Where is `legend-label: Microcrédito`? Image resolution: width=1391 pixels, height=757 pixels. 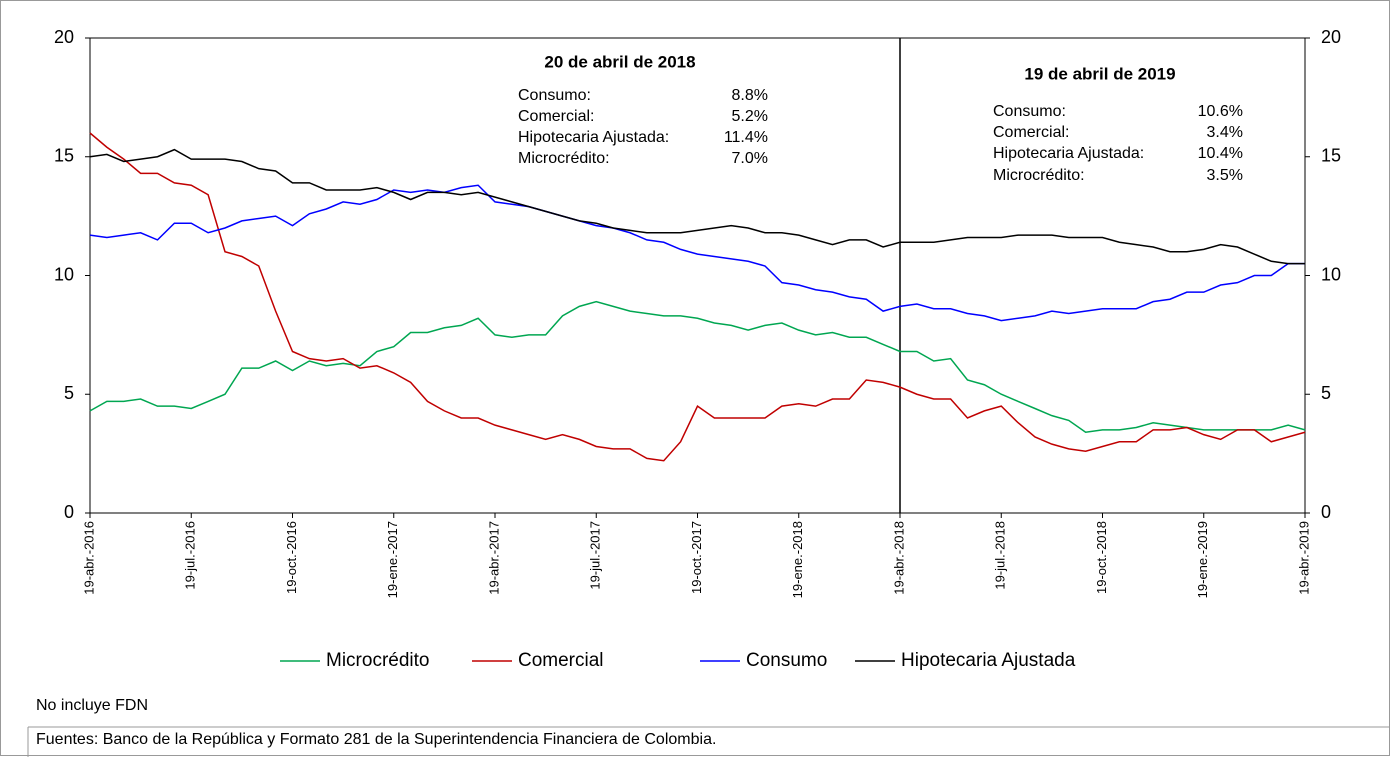
legend-label: Microcrédito is located at coordinates (377, 660).